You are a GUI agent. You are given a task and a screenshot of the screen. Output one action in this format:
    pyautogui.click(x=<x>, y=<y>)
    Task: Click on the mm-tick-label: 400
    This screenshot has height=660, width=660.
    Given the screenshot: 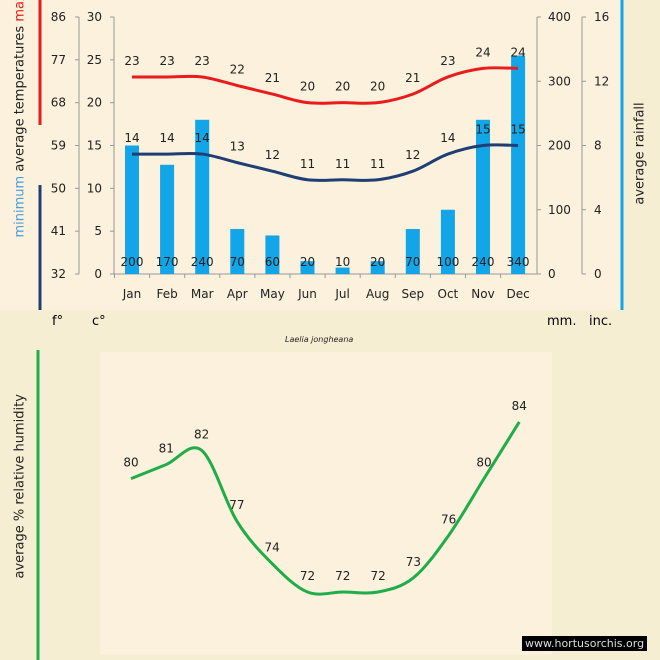 What is the action you would take?
    pyautogui.click(x=559, y=17)
    